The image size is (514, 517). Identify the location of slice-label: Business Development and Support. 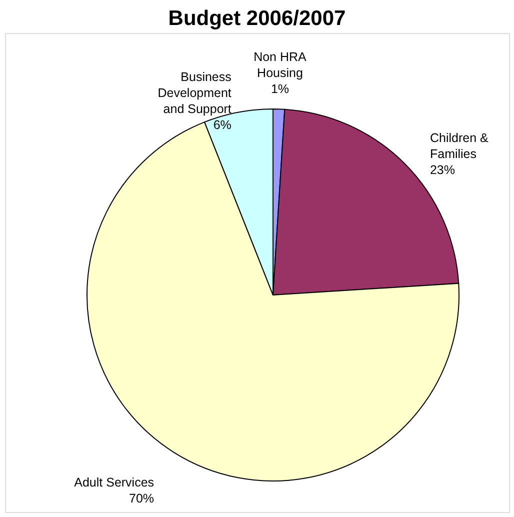
(195, 93).